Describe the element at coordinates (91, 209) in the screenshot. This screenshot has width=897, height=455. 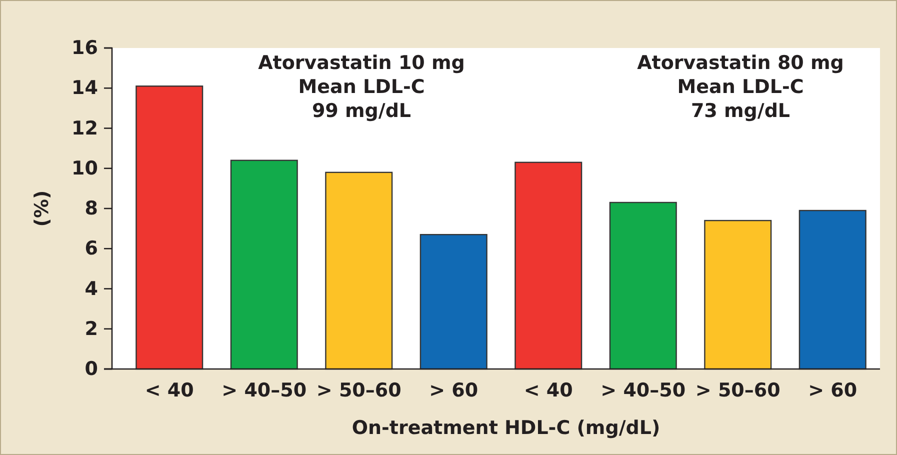
I see `y-tick-label: 8` at that location.